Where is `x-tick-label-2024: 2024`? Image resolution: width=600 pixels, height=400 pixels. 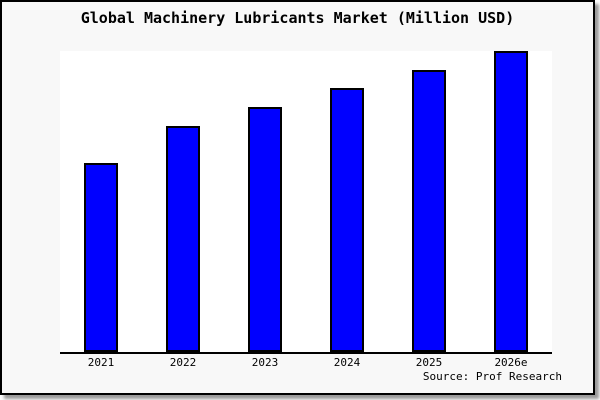 x-tick-label-2024: 2024 is located at coordinates (347, 362).